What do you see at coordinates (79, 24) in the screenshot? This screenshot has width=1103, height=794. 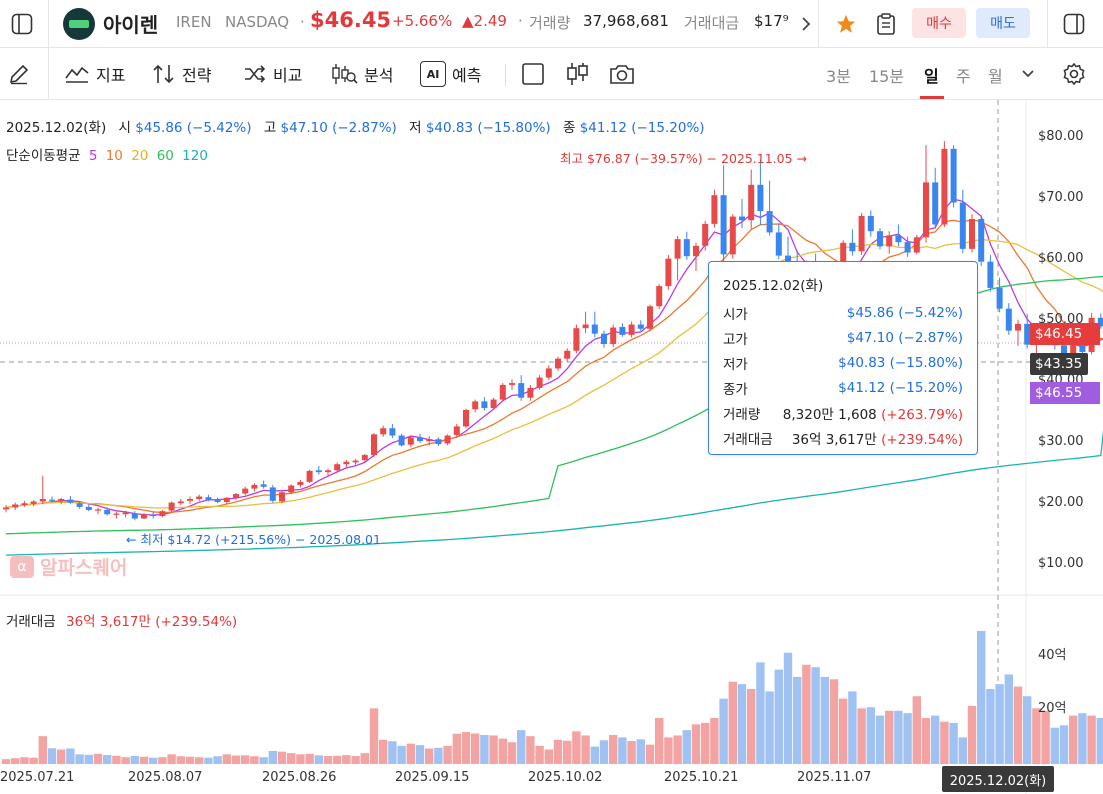 I see `company-logo` at bounding box center [79, 24].